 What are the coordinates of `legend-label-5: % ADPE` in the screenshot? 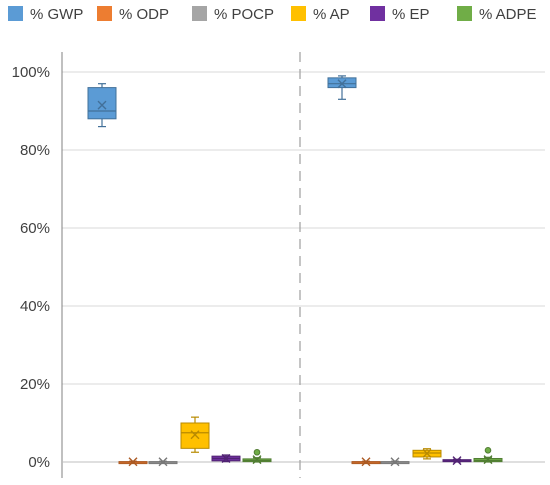 It's located at (508, 14).